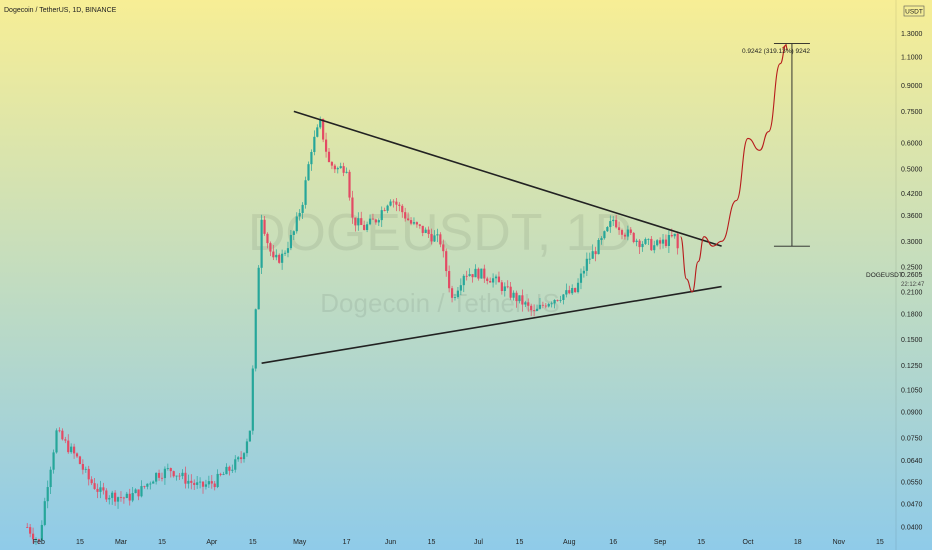 The height and width of the screenshot is (555, 932). What do you see at coordinates (660, 542) in the screenshot?
I see `time-tick-14: Sep` at bounding box center [660, 542].